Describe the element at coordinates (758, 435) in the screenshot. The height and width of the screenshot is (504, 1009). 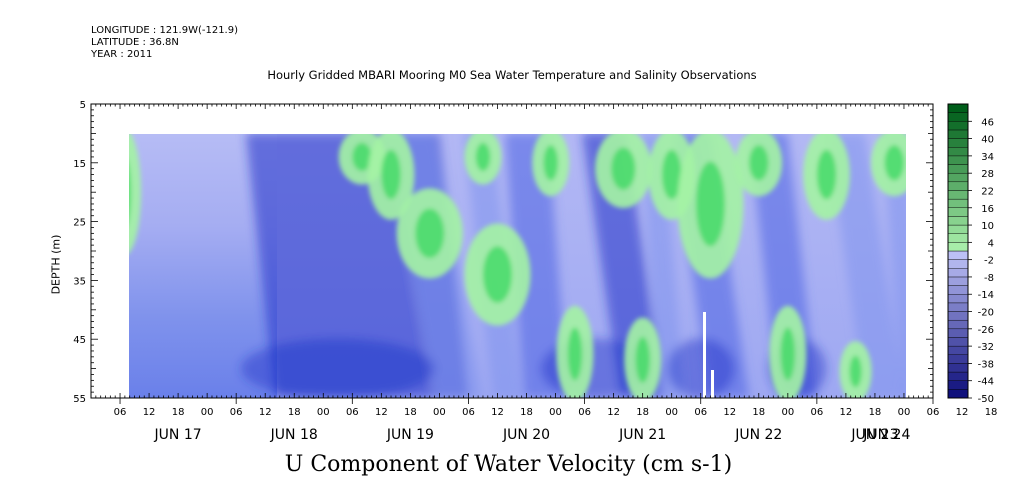
I see `x-day-label: JUN 22` at that location.